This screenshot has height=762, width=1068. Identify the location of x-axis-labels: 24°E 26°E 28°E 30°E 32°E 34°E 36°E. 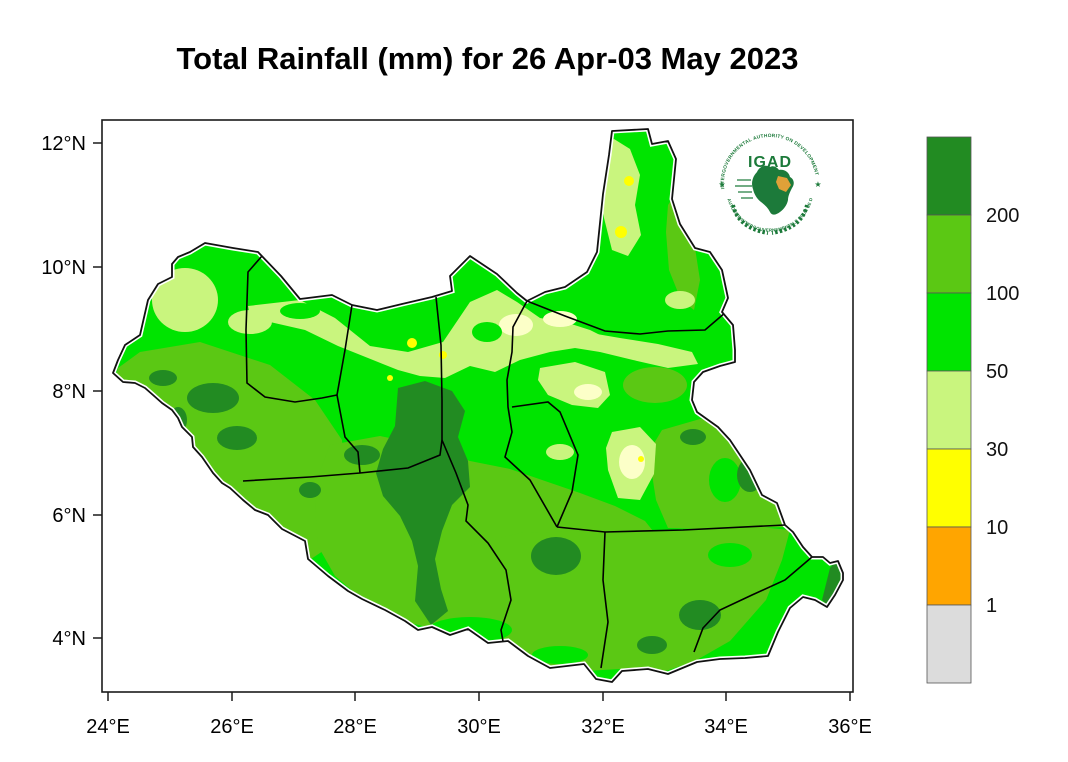
(479, 727).